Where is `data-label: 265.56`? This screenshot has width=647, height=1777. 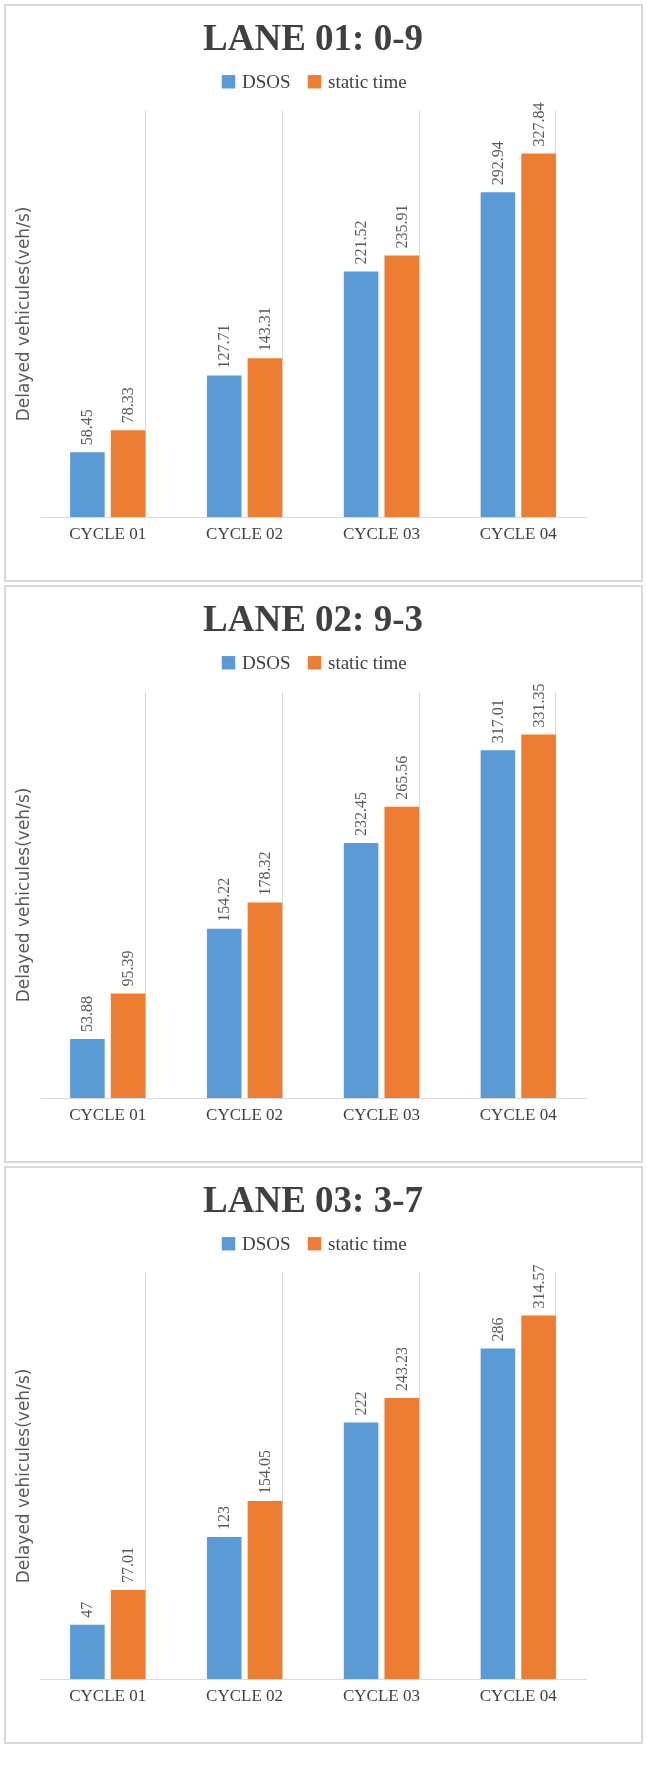 data-label: 265.56 is located at coordinates (401, 777).